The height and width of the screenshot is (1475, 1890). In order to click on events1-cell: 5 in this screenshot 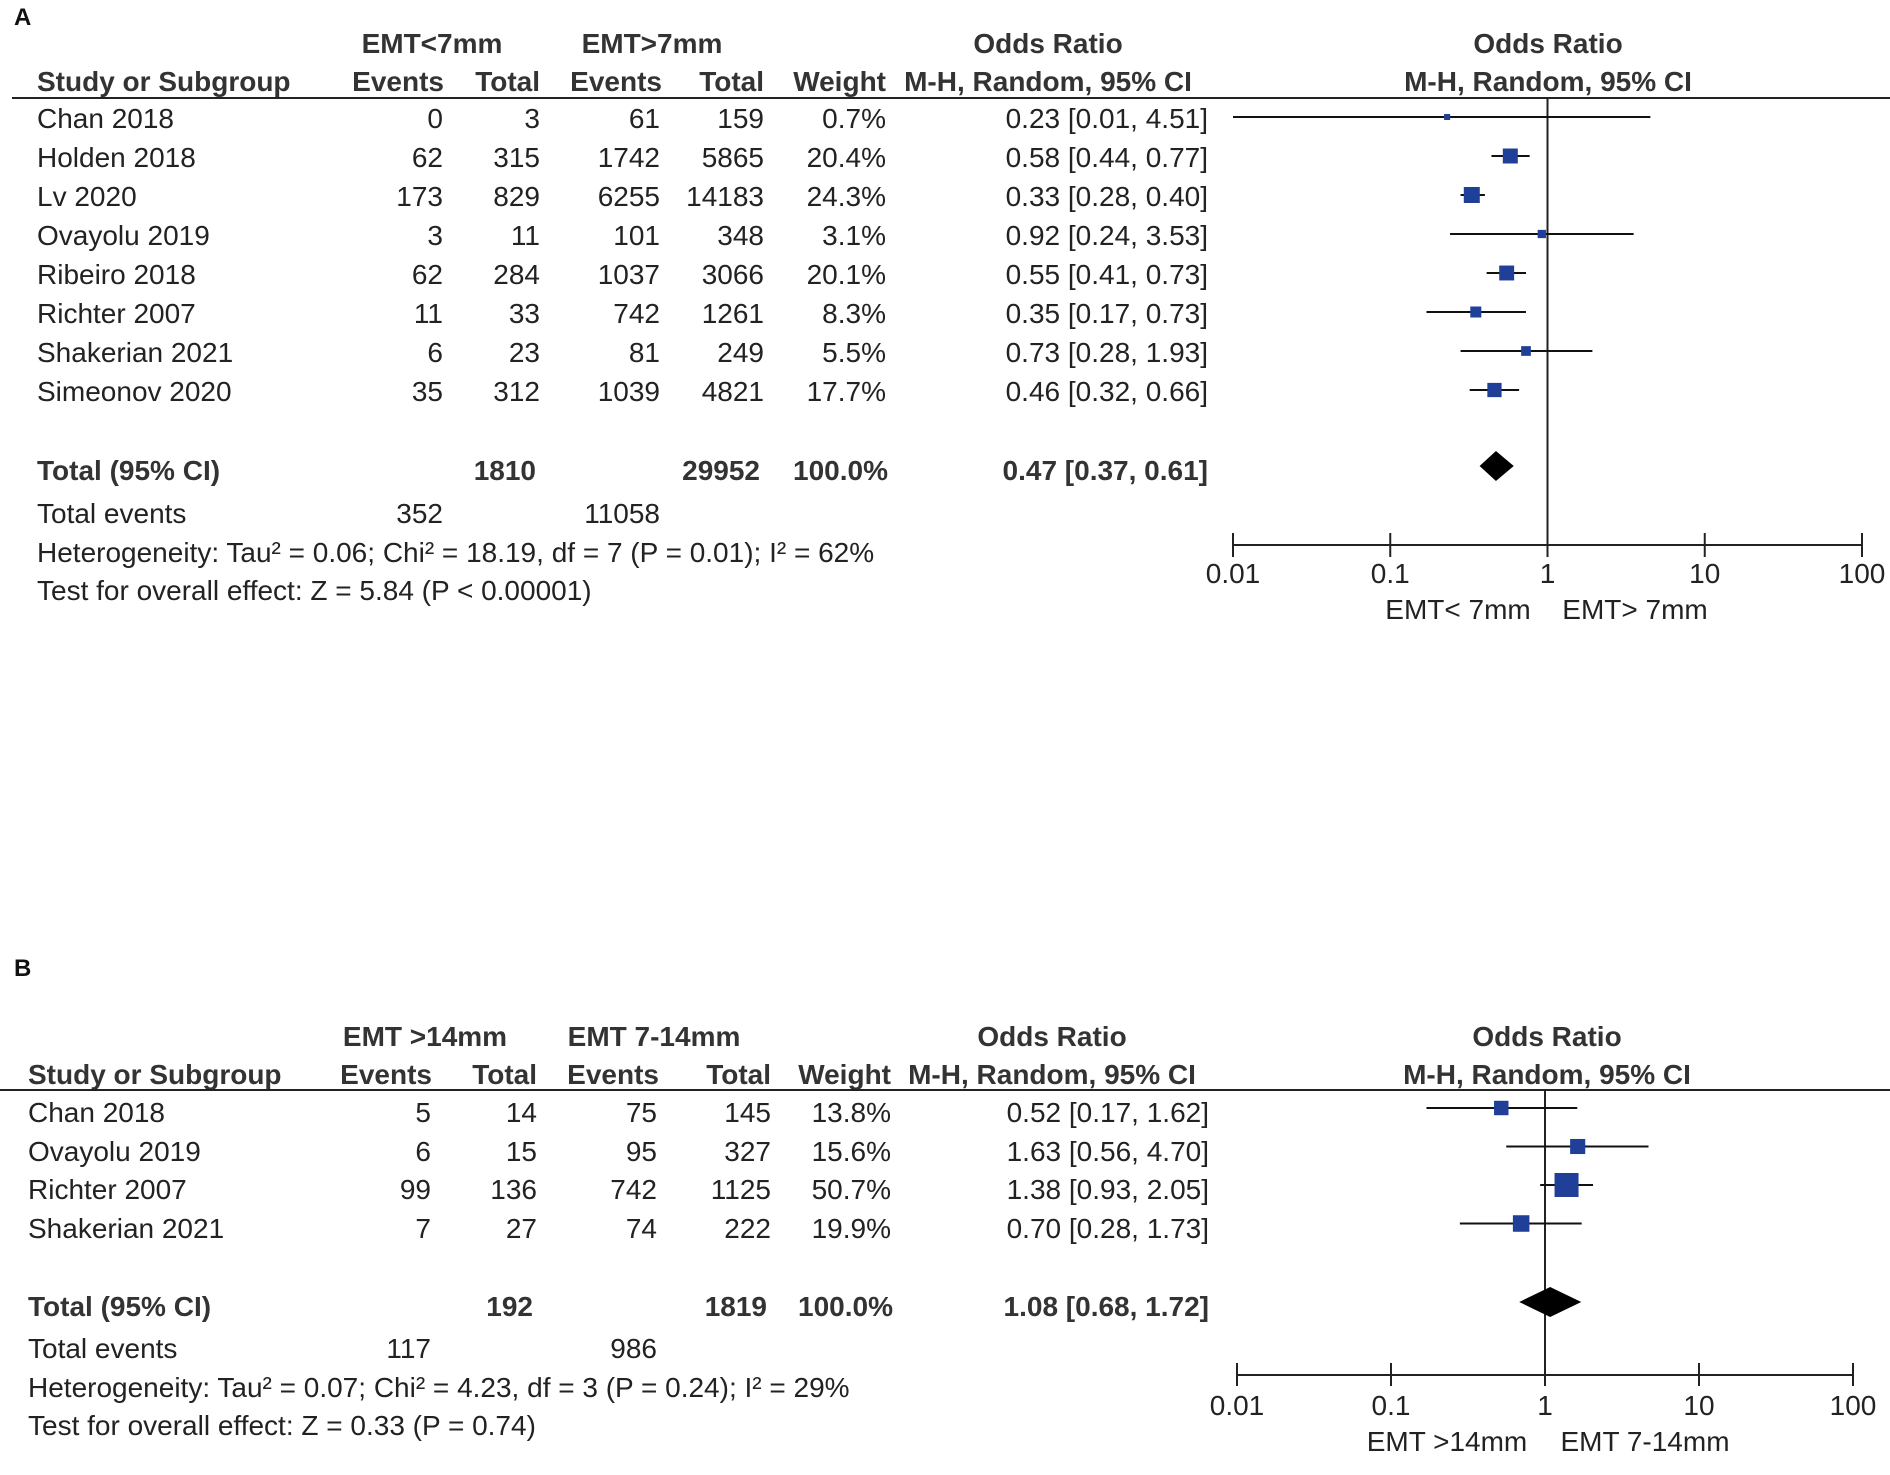, I will do `click(423, 1112)`.